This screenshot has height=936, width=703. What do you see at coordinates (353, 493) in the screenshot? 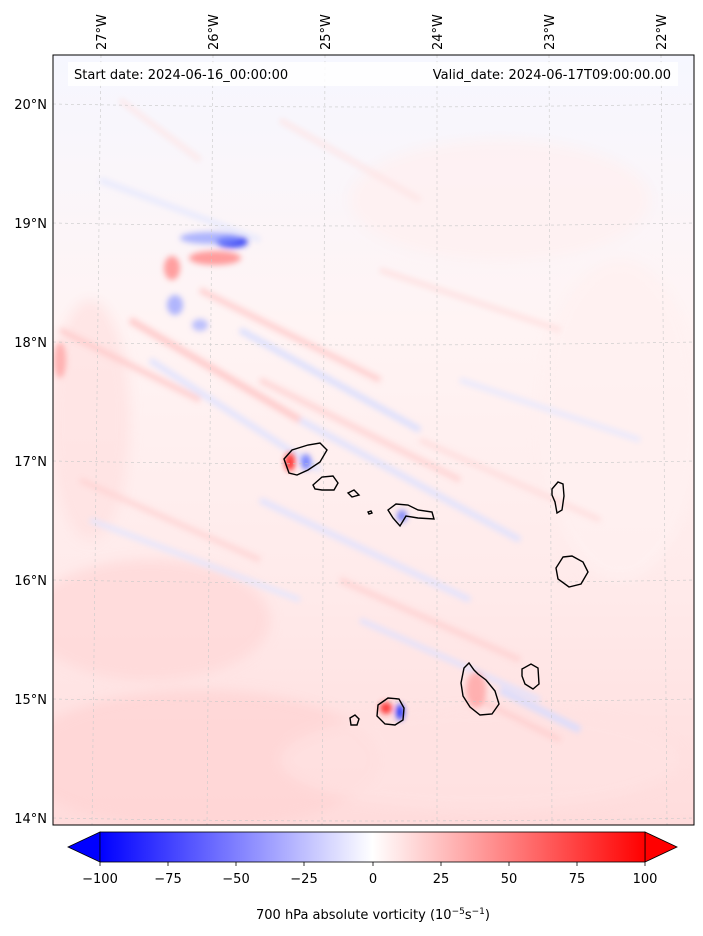
I see `island-santa-luzia` at bounding box center [353, 493].